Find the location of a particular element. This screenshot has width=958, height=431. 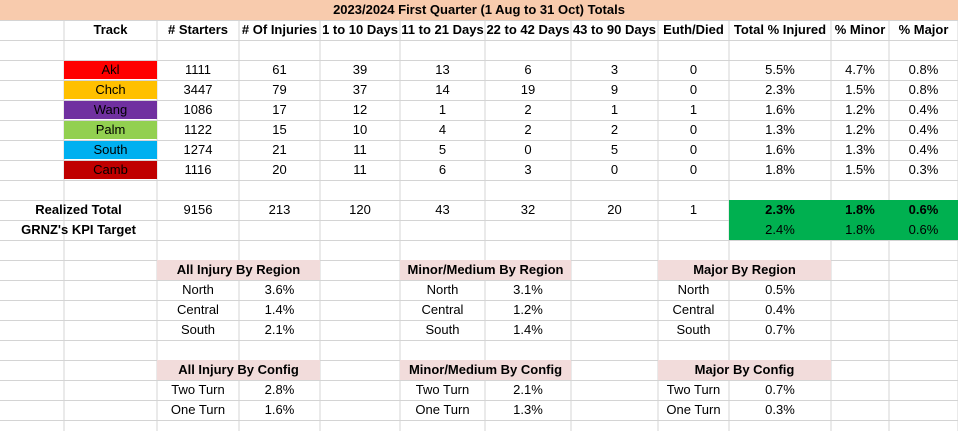

summary-table-title: Minor/Medium By Config is located at coordinates (485, 370).